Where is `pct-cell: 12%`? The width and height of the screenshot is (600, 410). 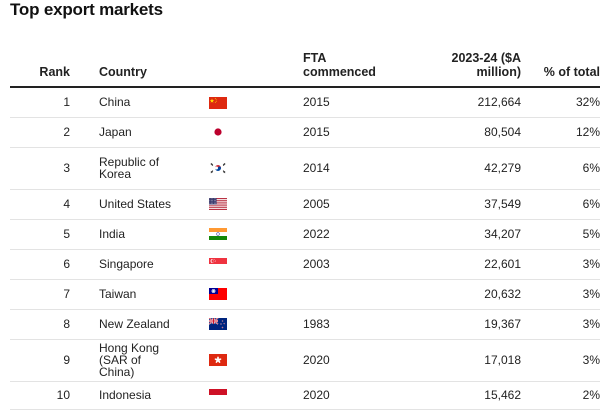
pct-cell: 12% is located at coordinates (560, 132).